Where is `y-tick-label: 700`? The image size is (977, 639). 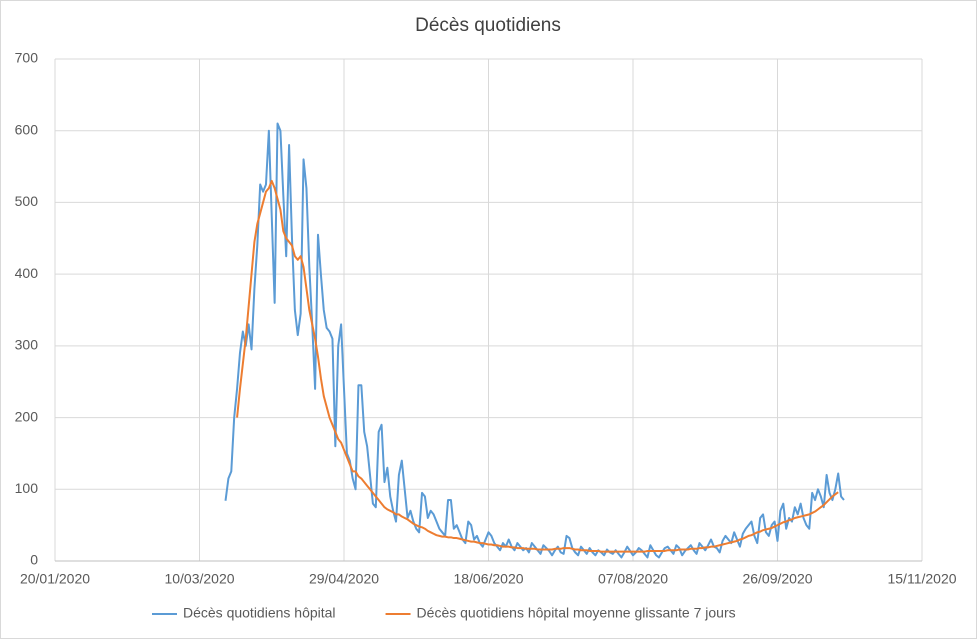 y-tick-label: 700 is located at coordinates (27, 58).